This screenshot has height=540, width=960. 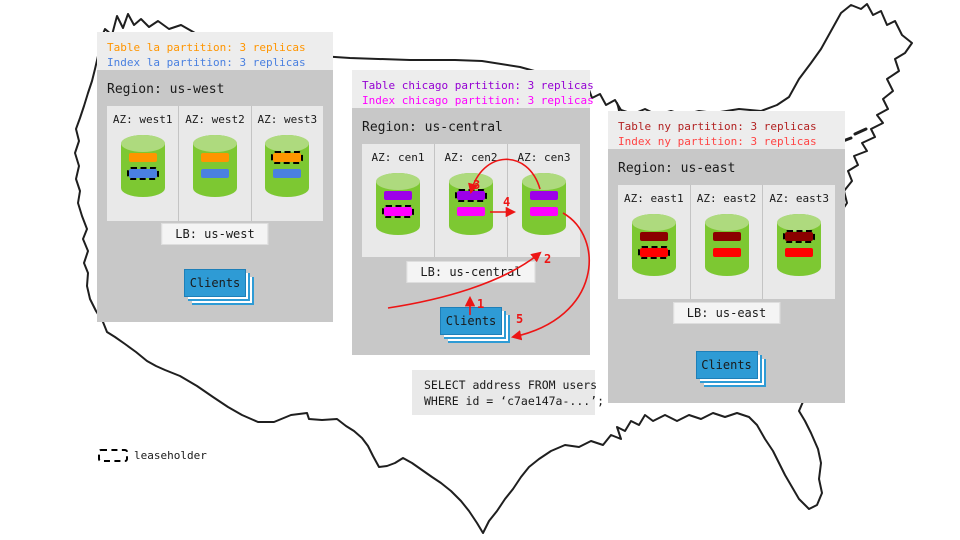 I want to click on az-label: AZ: west2, so click(x=215, y=119).